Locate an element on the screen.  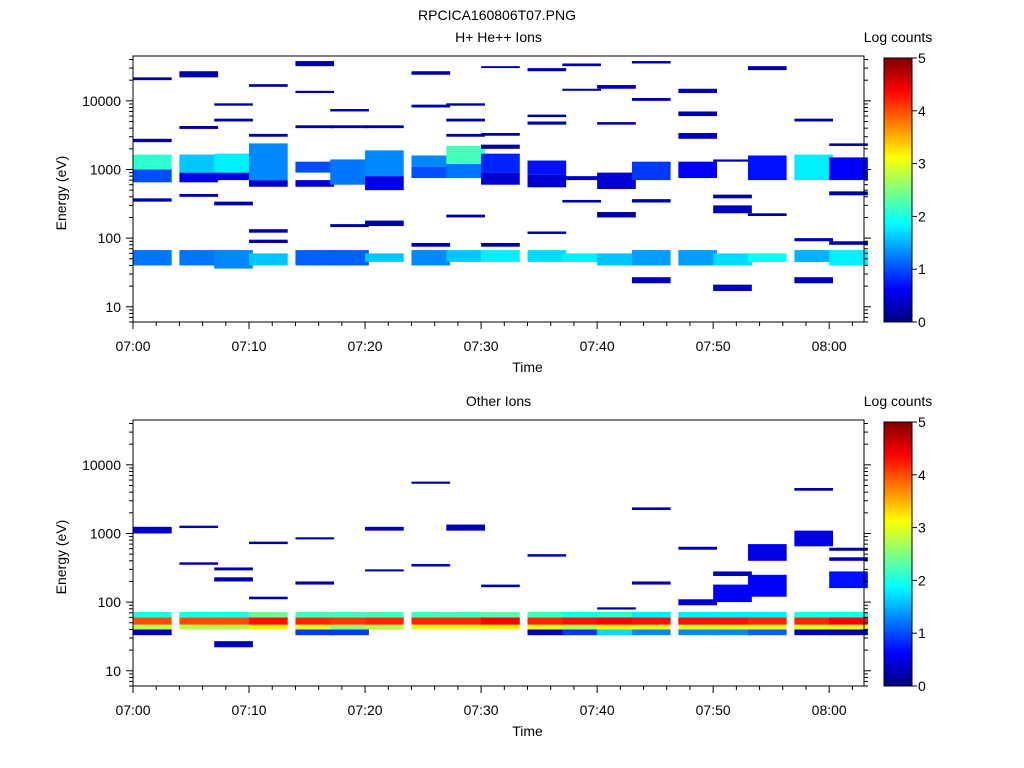
x-tick-label: 07:10 is located at coordinates (249, 346).